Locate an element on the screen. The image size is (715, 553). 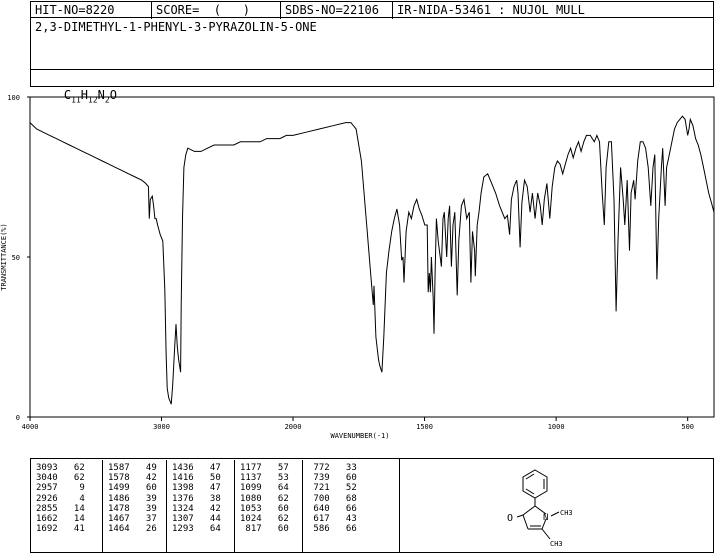
peak-row: 721 52 is located at coordinates (332, 488).